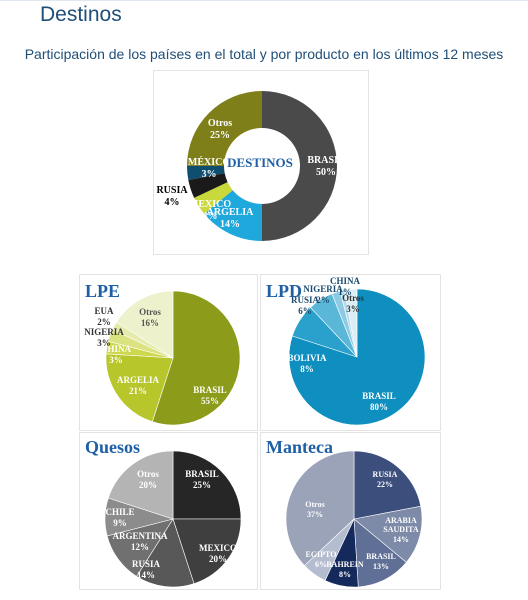 This screenshot has width=528, height=600. I want to click on destinos-label-argelia: ARGELIA 14%, so click(230, 218).